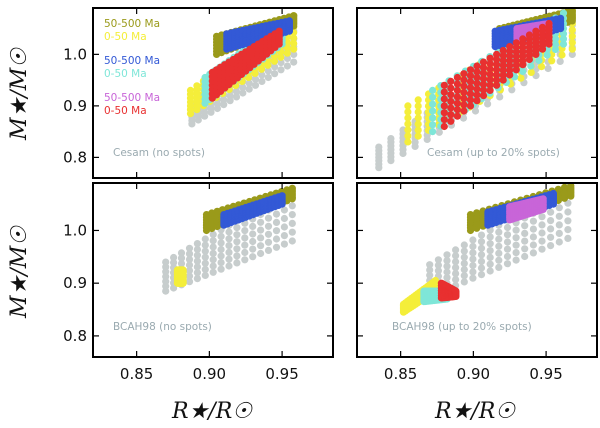 The height and width of the screenshot is (428, 600). Describe the element at coordinates (487, 249) in the screenshot. I see `scatter-panel` at that location.